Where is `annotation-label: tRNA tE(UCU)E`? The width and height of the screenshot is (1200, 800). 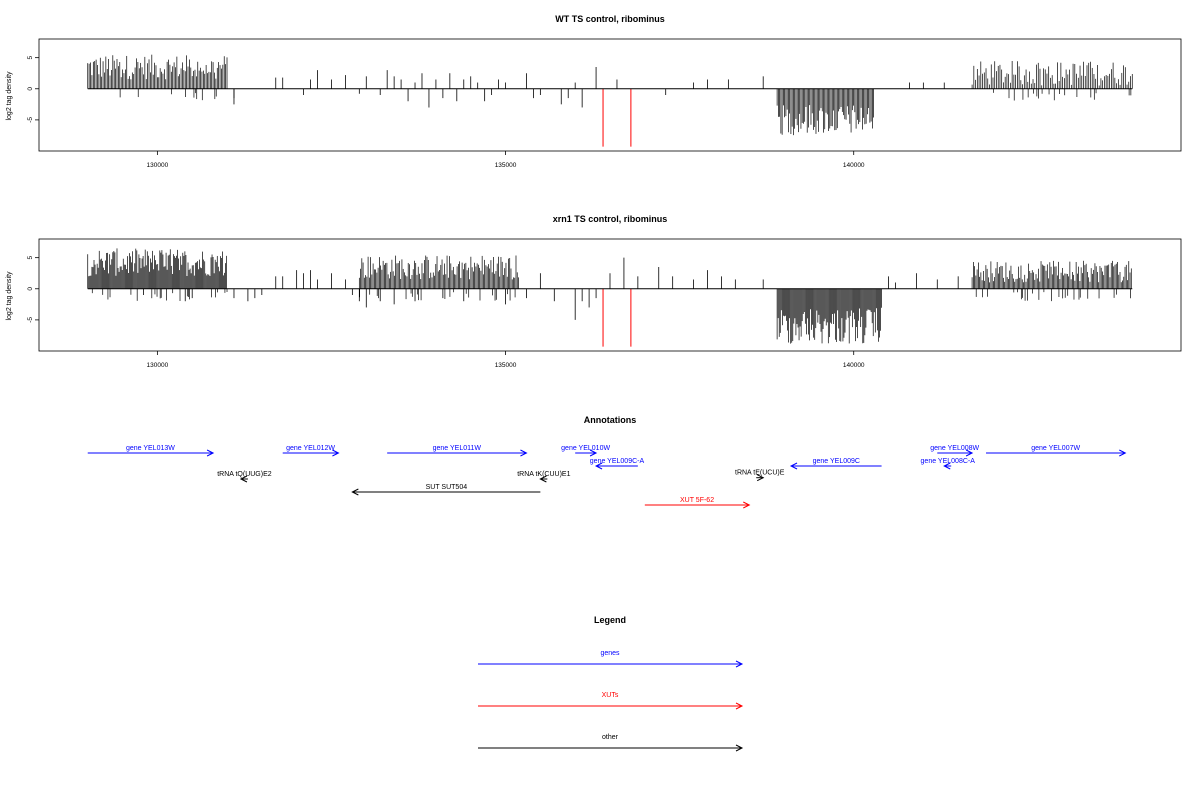
annotation-label: tRNA tE(UCU)E is located at coordinates (760, 473).